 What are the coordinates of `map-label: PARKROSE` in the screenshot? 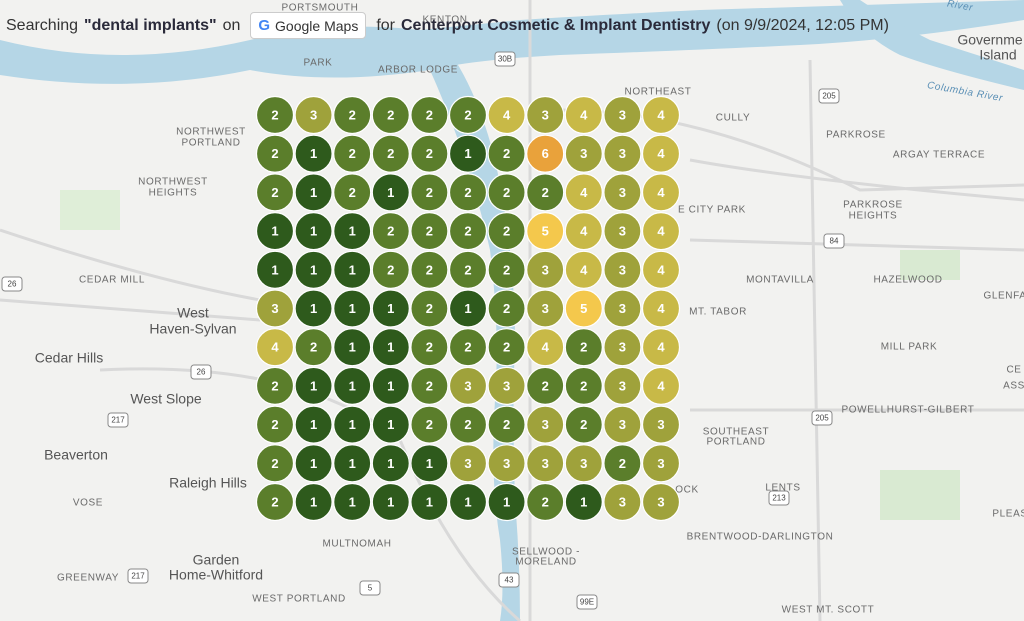 It's located at (873, 205).